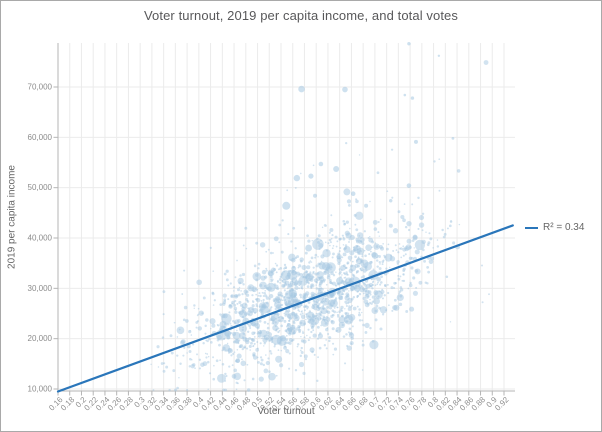  What do you see at coordinates (40, 137) in the screenshot?
I see `svg-text: 60,000` at bounding box center [40, 137].